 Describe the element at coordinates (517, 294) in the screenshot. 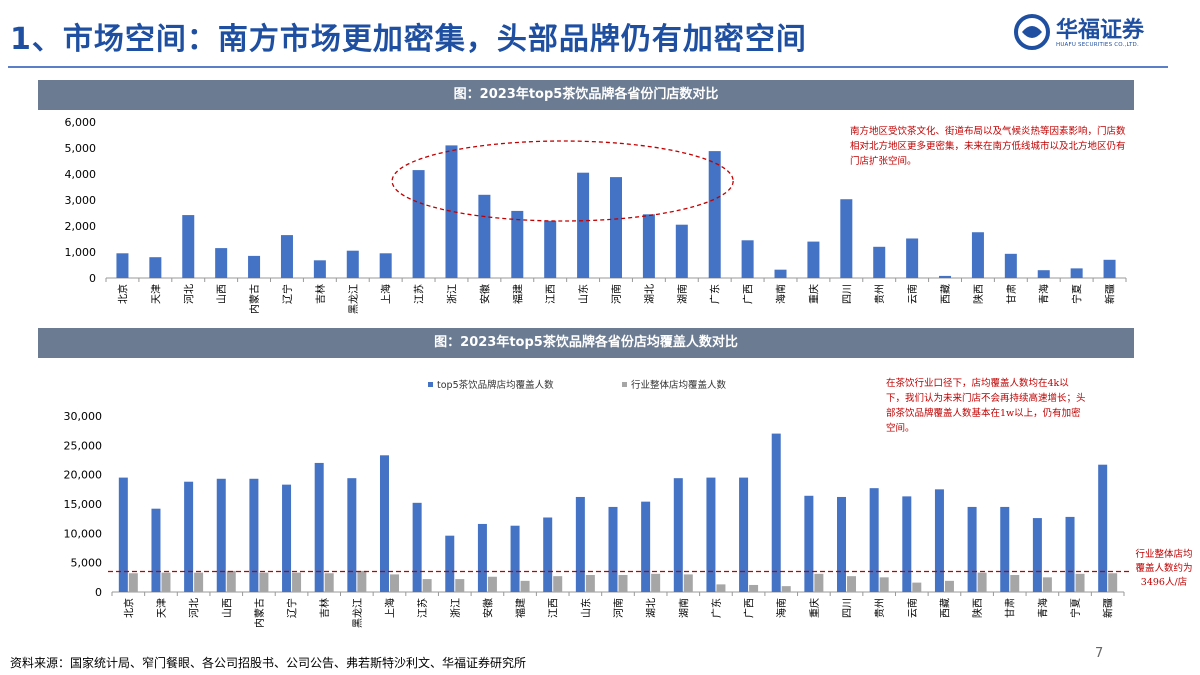

I see `chart1-x-label: 福建` at that location.